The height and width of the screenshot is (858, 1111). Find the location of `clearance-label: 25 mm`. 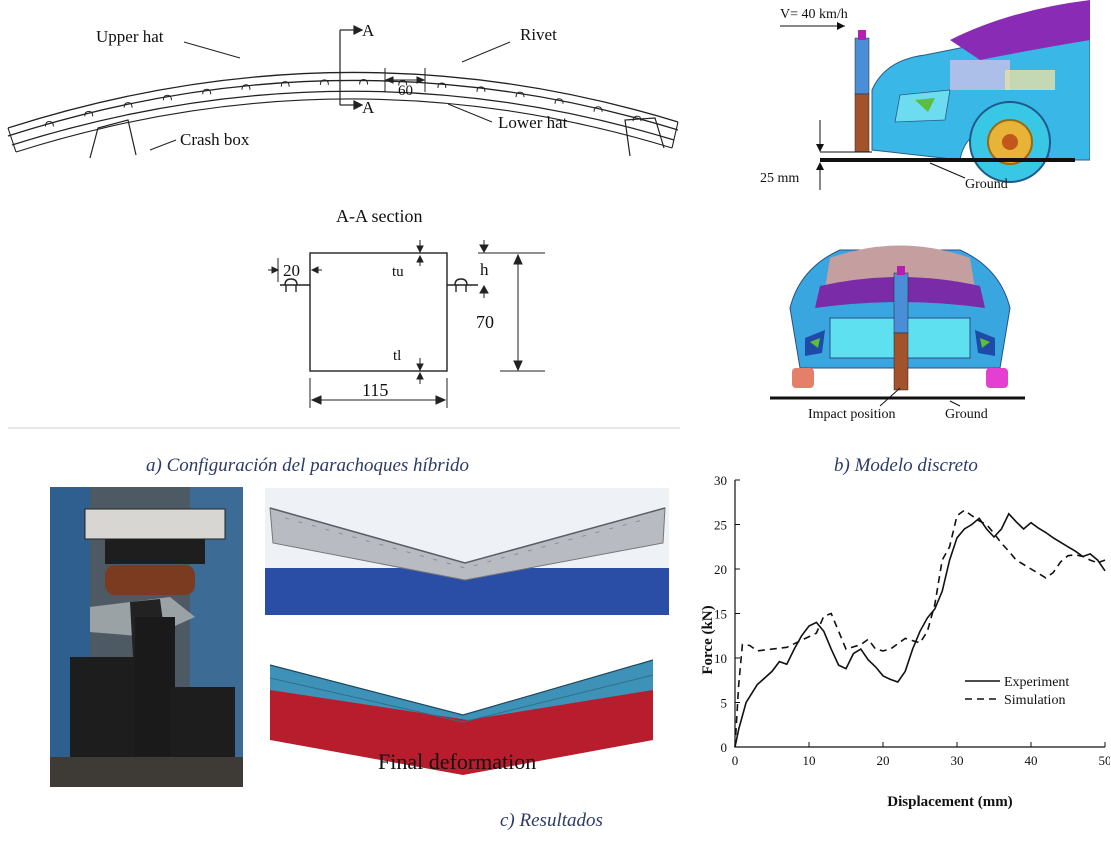

clearance-label: 25 mm is located at coordinates (779, 178).